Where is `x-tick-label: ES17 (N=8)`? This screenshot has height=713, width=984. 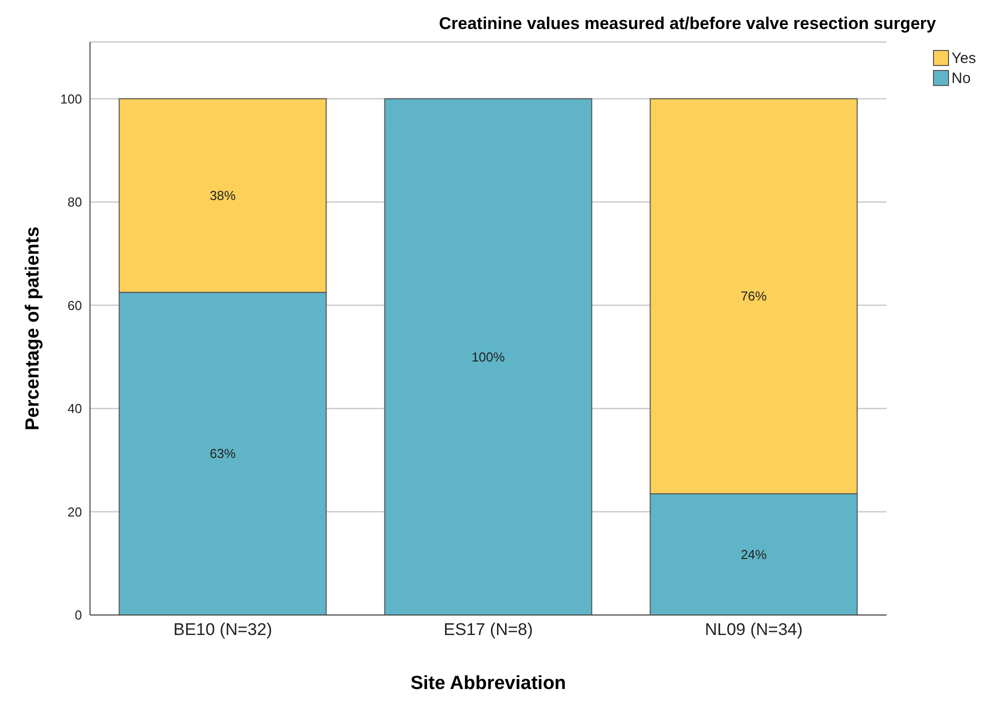 x-tick-label: ES17 (N=8) is located at coordinates (488, 630).